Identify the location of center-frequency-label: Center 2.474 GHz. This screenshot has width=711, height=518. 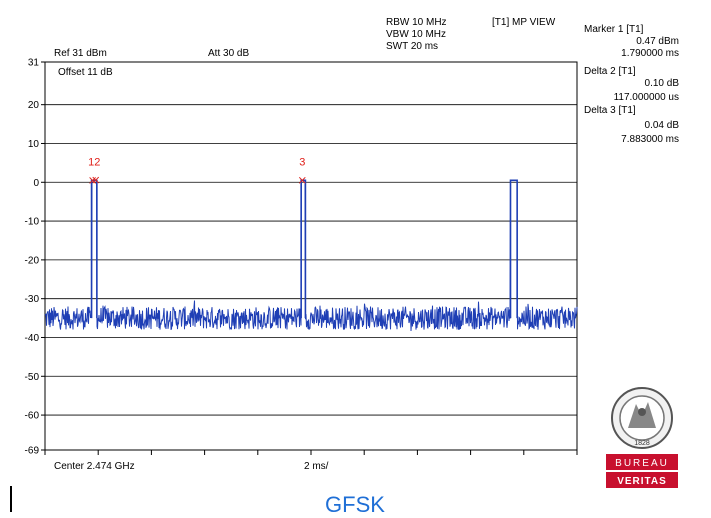
(94, 466).